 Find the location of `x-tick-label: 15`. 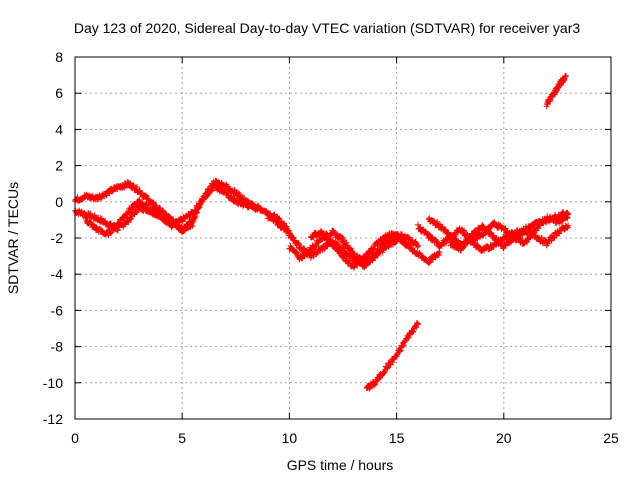

x-tick-label: 15 is located at coordinates (397, 438).